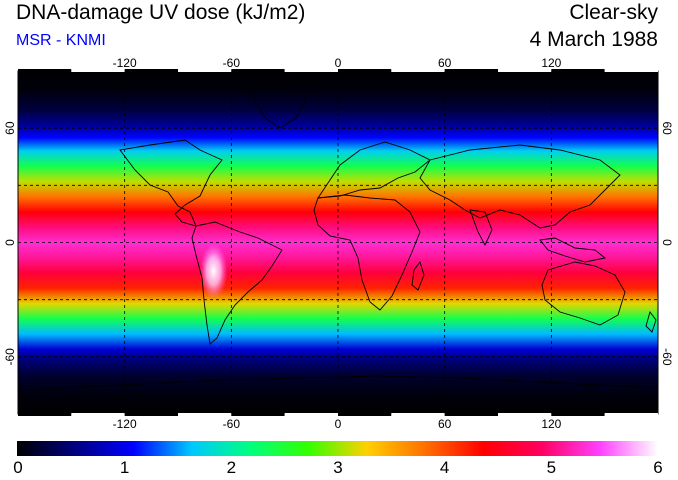 Image resolution: width=678 pixels, height=480 pixels. What do you see at coordinates (161, 12) in the screenshot?
I see `map-title: DNA-damage UV dose (kJ/m2)` at bounding box center [161, 12].